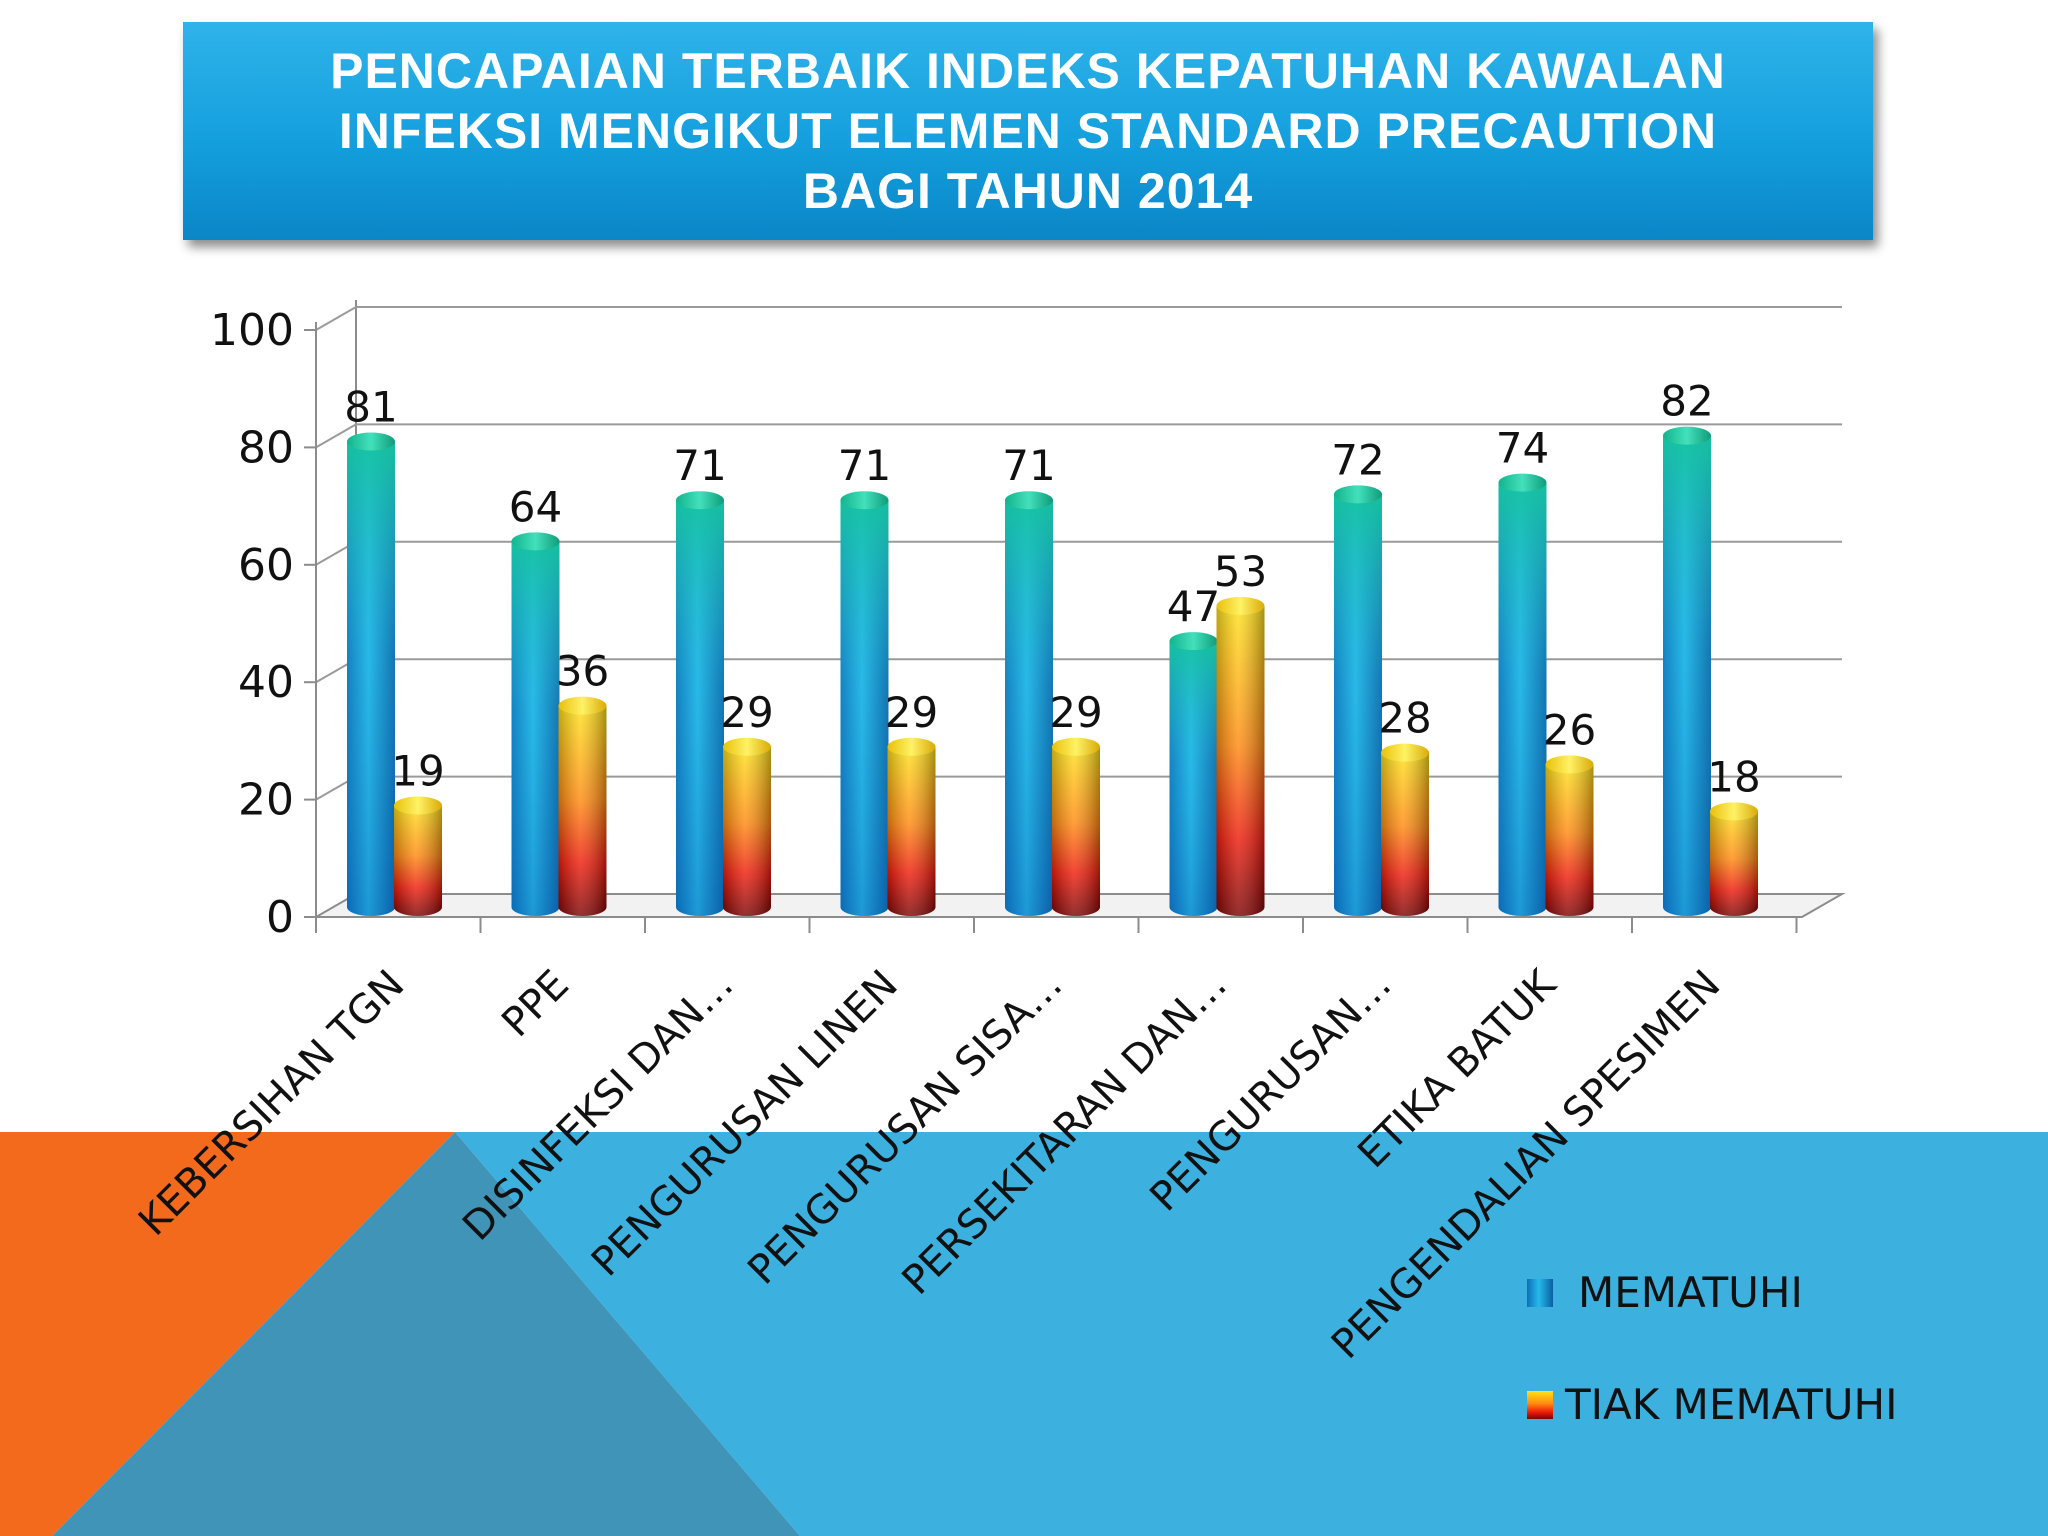  What do you see at coordinates (271, 1103) in the screenshot?
I see `category-label: KEBERSIHAN TGN` at bounding box center [271, 1103].